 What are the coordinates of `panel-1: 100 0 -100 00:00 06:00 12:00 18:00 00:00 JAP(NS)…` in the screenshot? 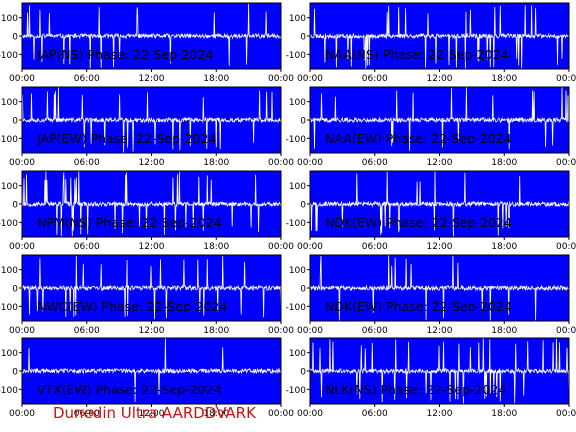 It's located at (147, 43).